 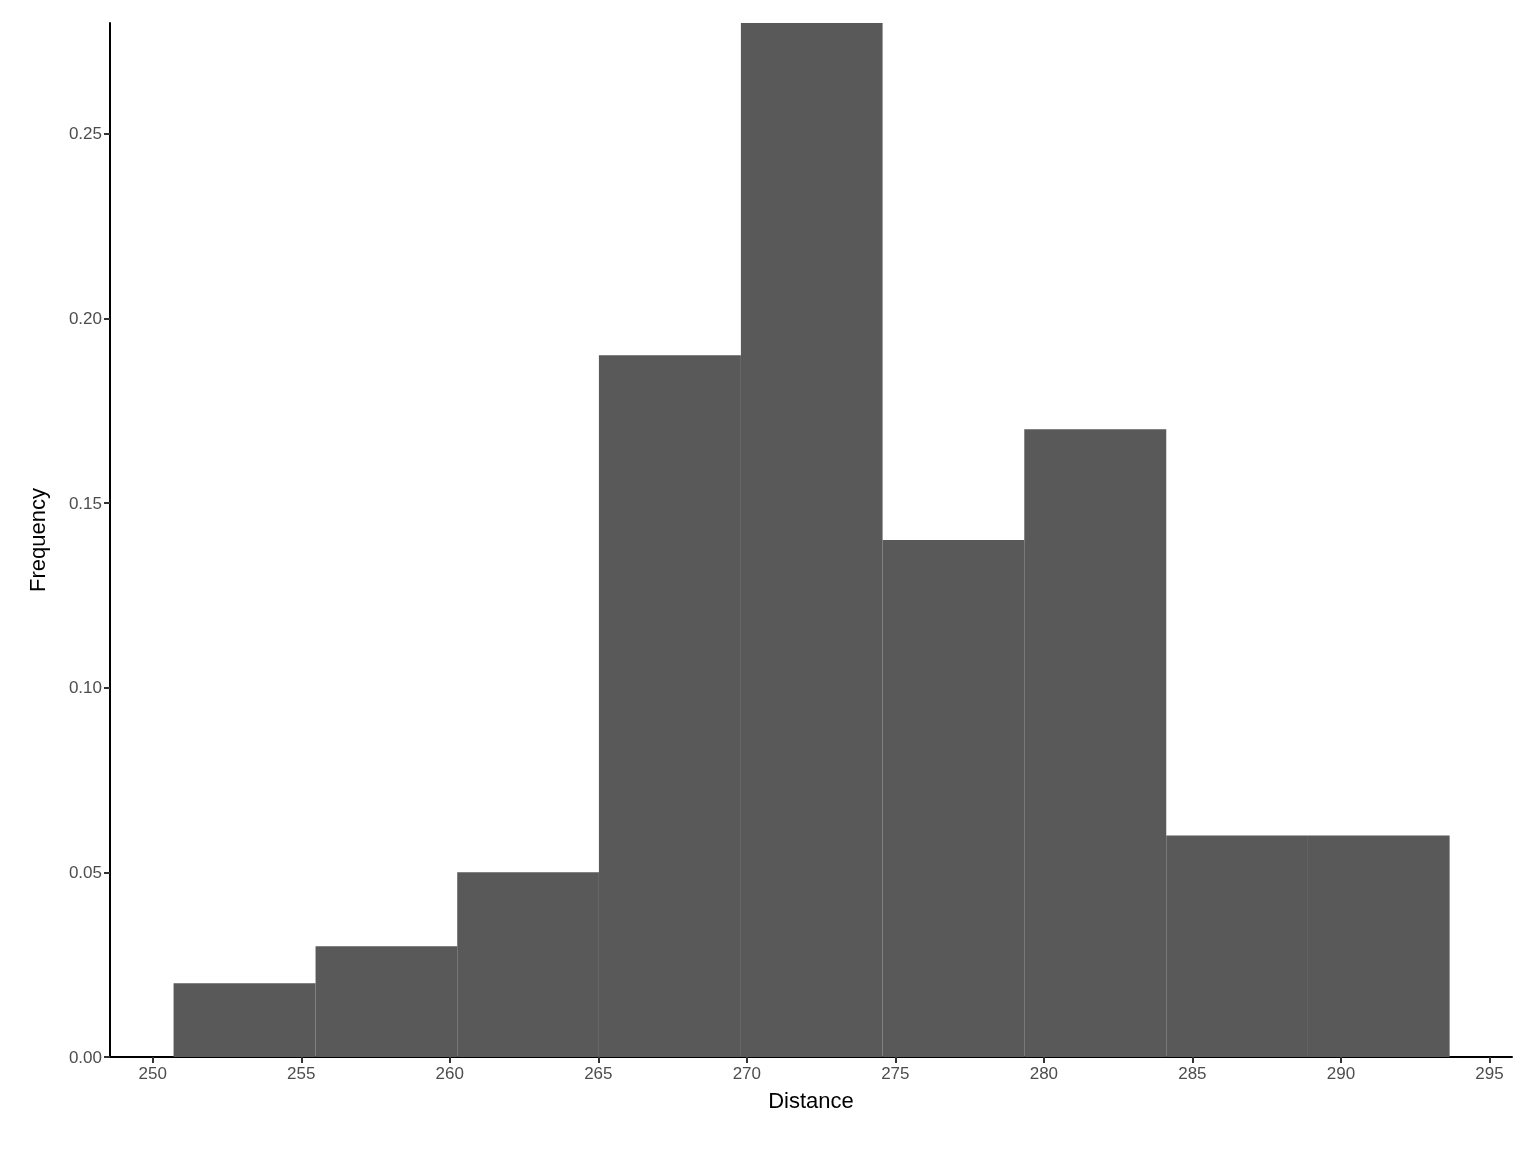 I want to click on y-tick-label: 0.05, so click(x=85, y=872).